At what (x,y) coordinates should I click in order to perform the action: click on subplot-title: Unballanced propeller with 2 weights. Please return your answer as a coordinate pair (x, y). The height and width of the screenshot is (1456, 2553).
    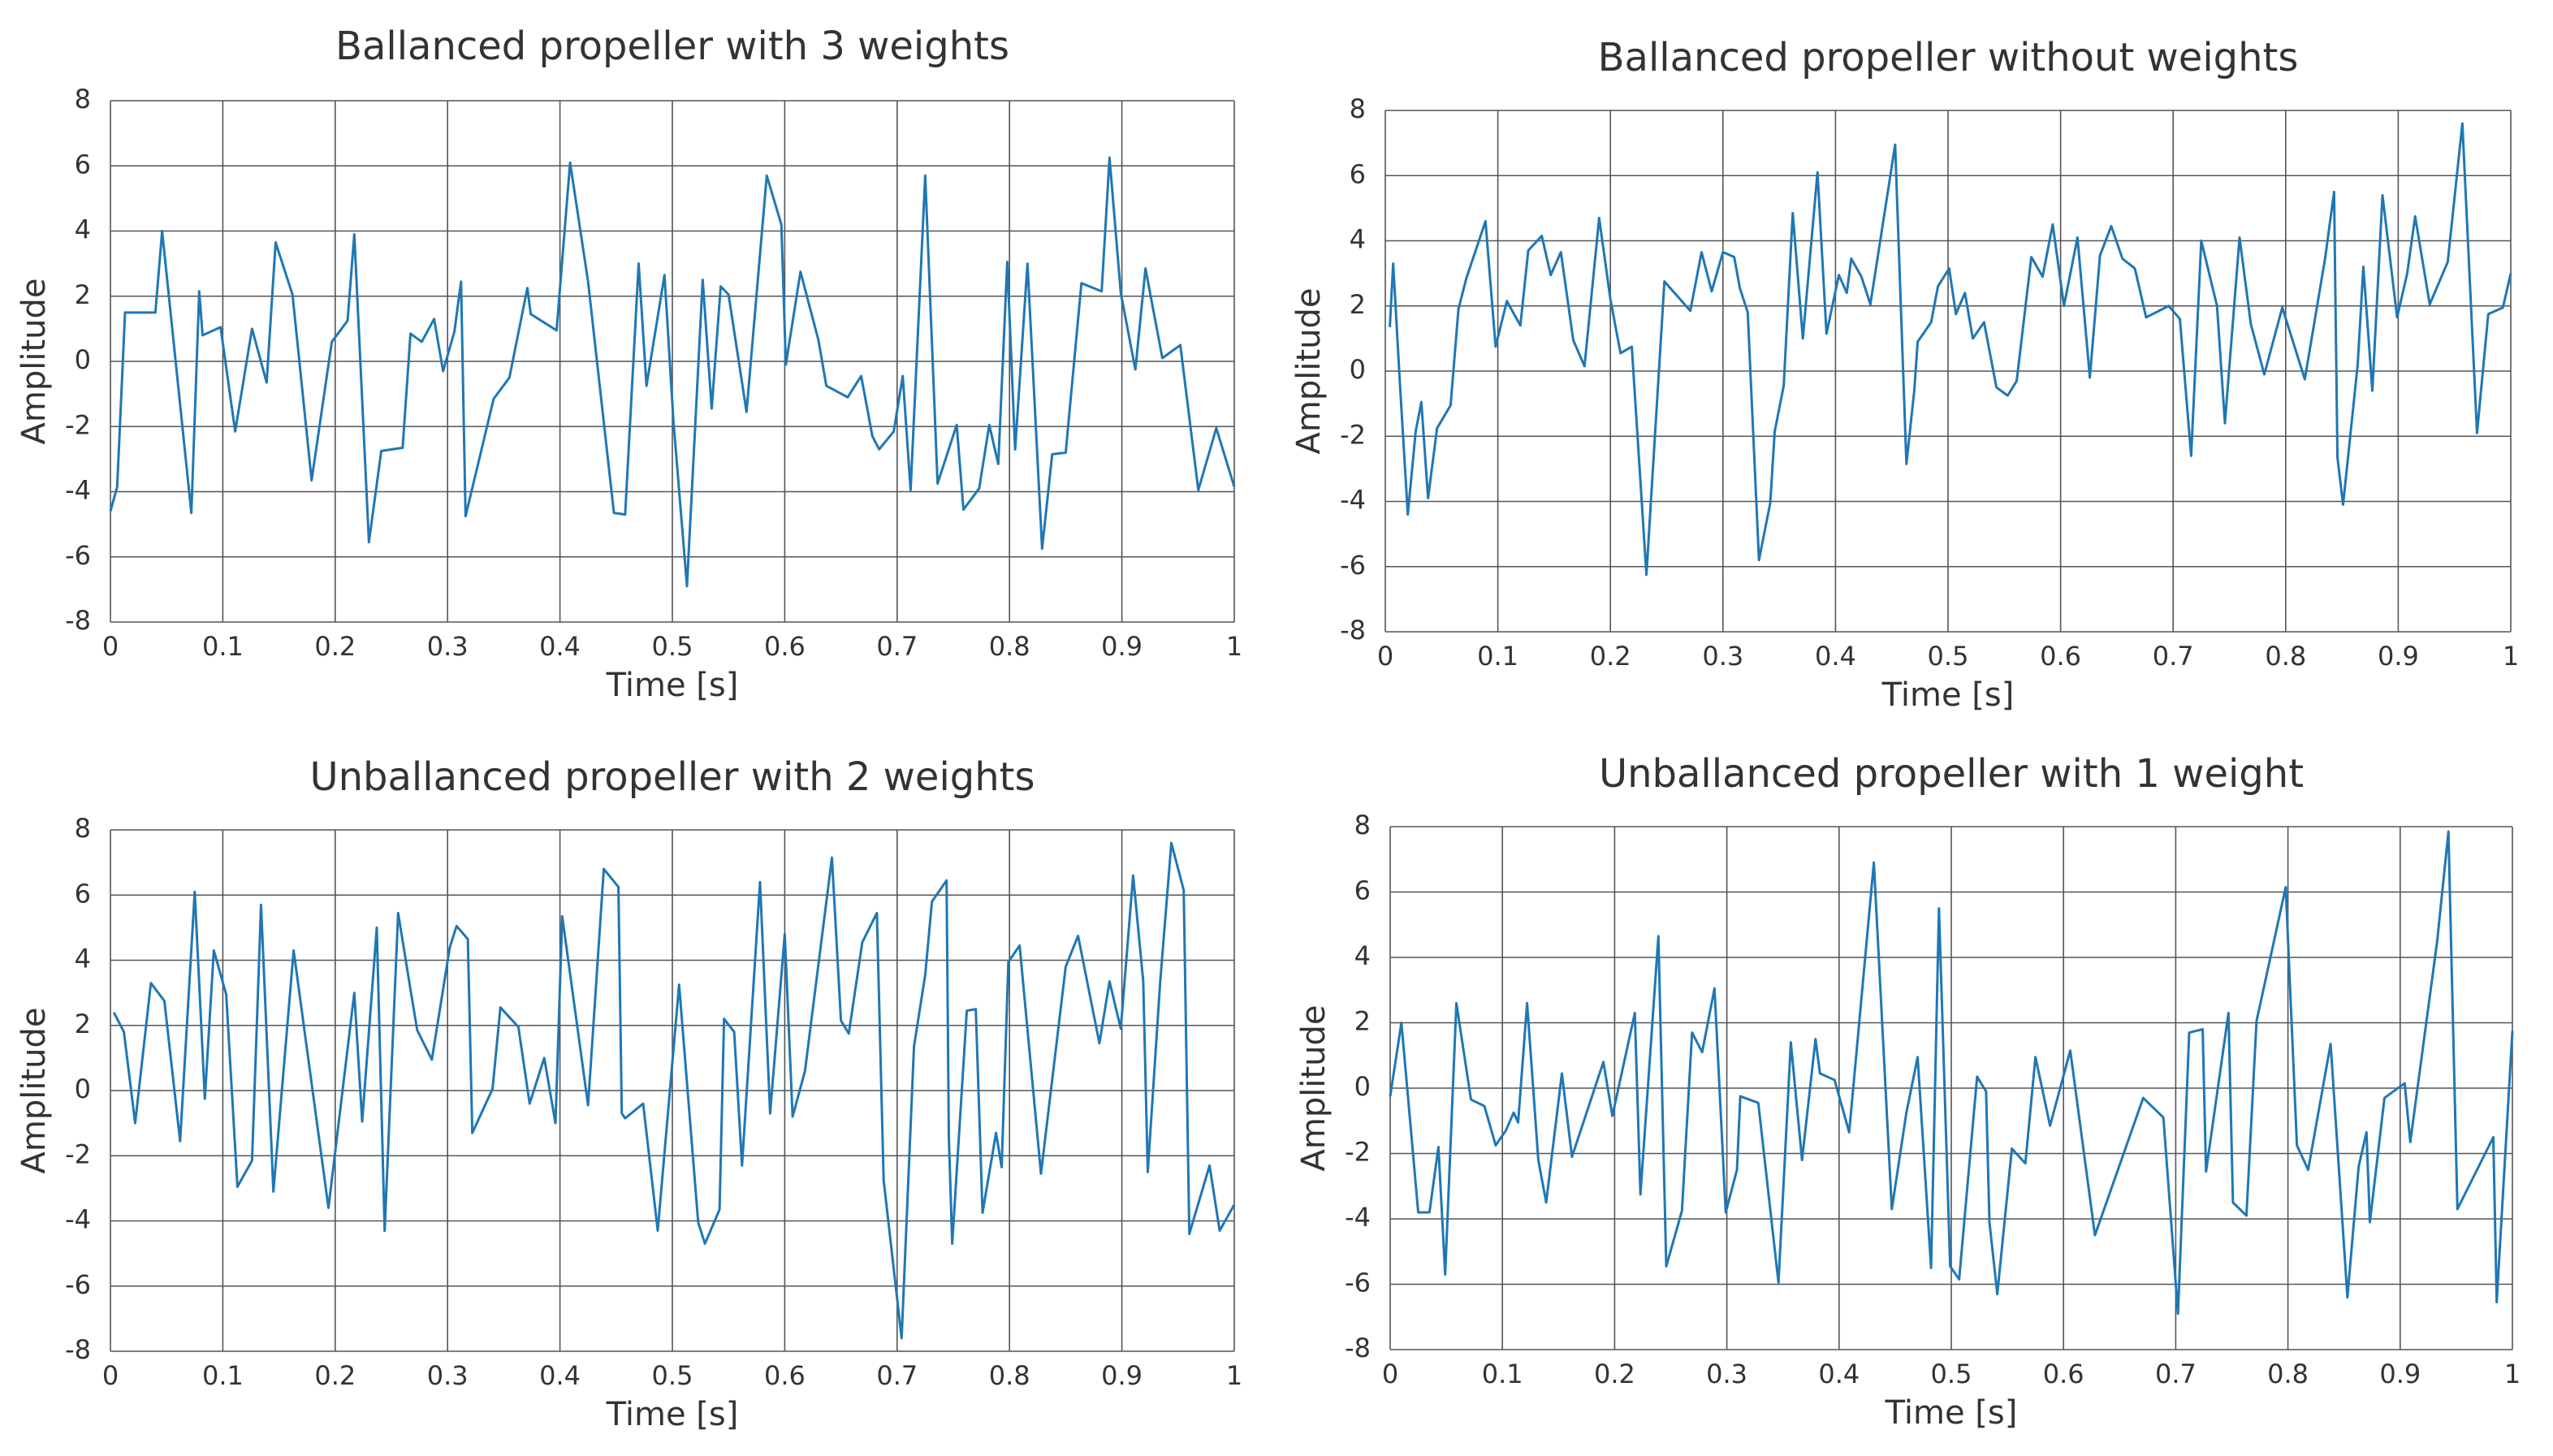
    Looking at the image, I should click on (672, 777).